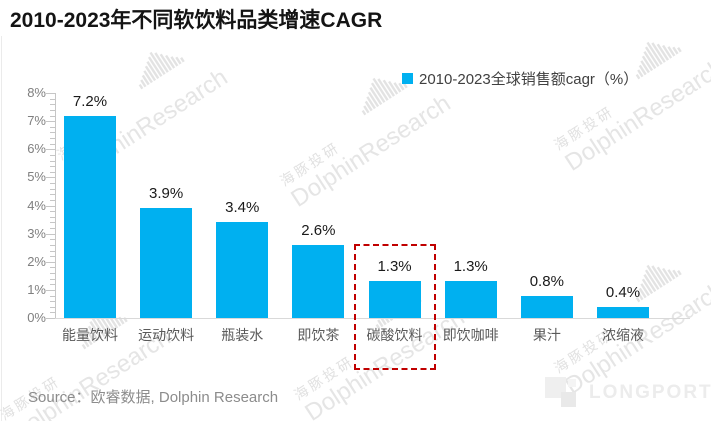 The image size is (711, 421). Describe the element at coordinates (196, 20) in the screenshot. I see `chart-title: 2010-2023年不同软饮料品类增速CAGR` at that location.